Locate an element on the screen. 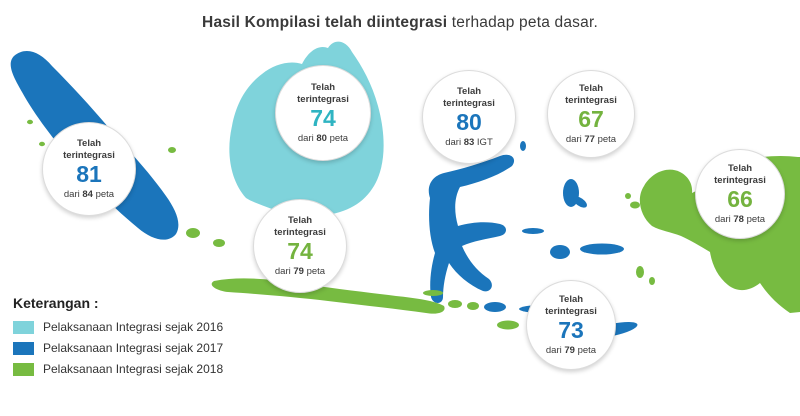 This screenshot has height=416, width=800. legend-item-2018: Pelaksanaan Integrasi sejak 2018 is located at coordinates (118, 369).